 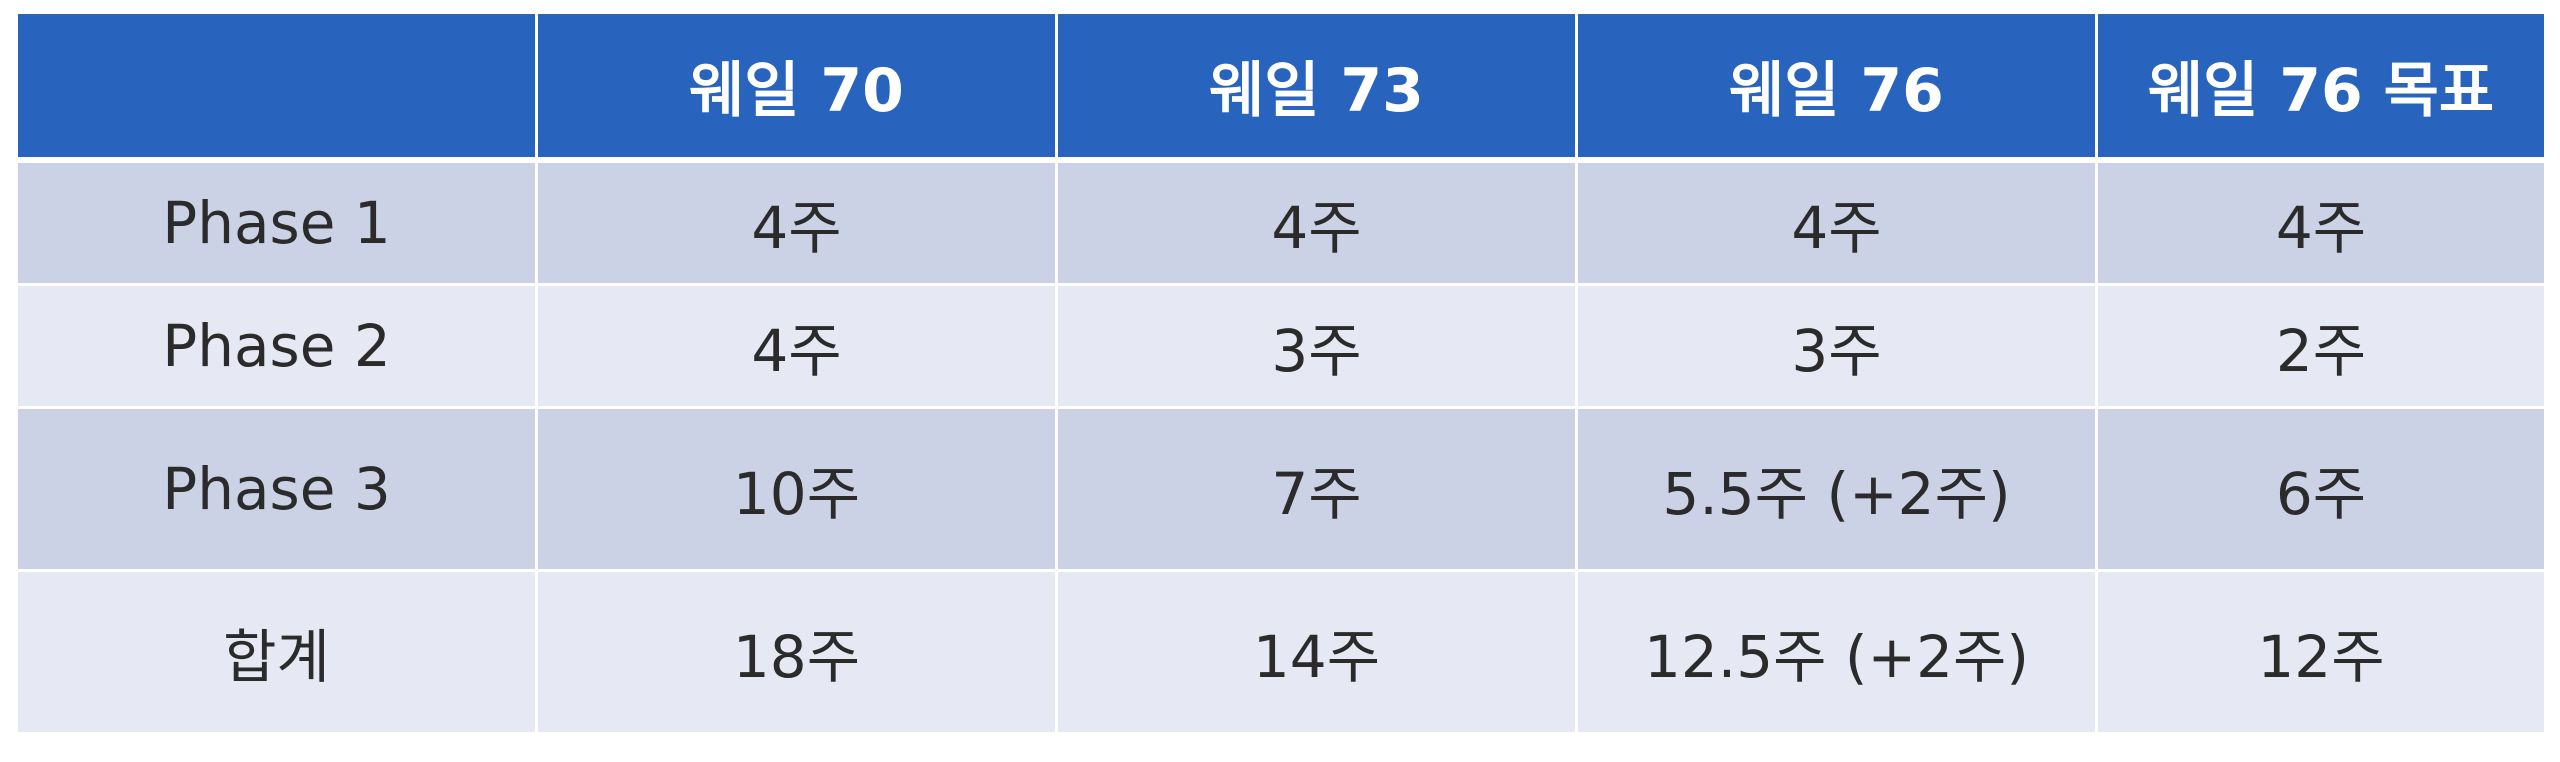 I want to click on table-cell: 5.5주 (+2주), so click(x=1838, y=490).